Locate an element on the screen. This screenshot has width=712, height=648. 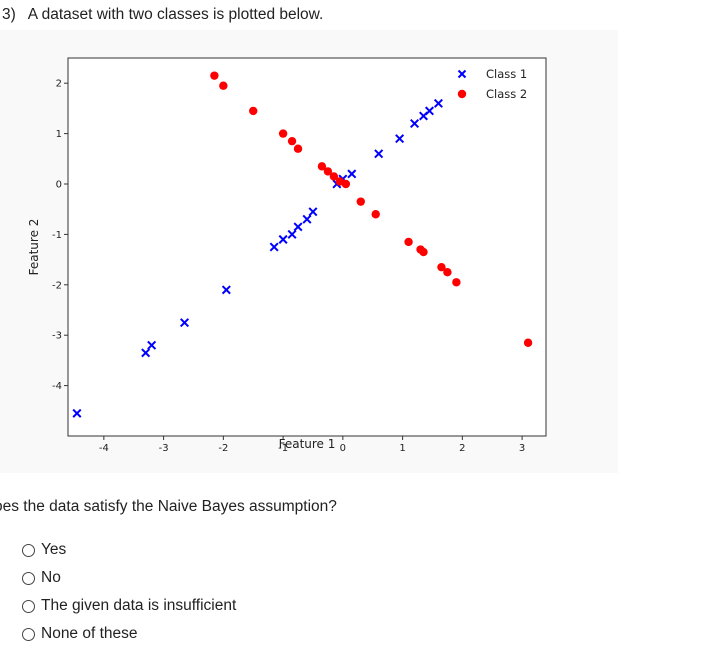
option-none-of-these: None of these is located at coordinates (129, 634).